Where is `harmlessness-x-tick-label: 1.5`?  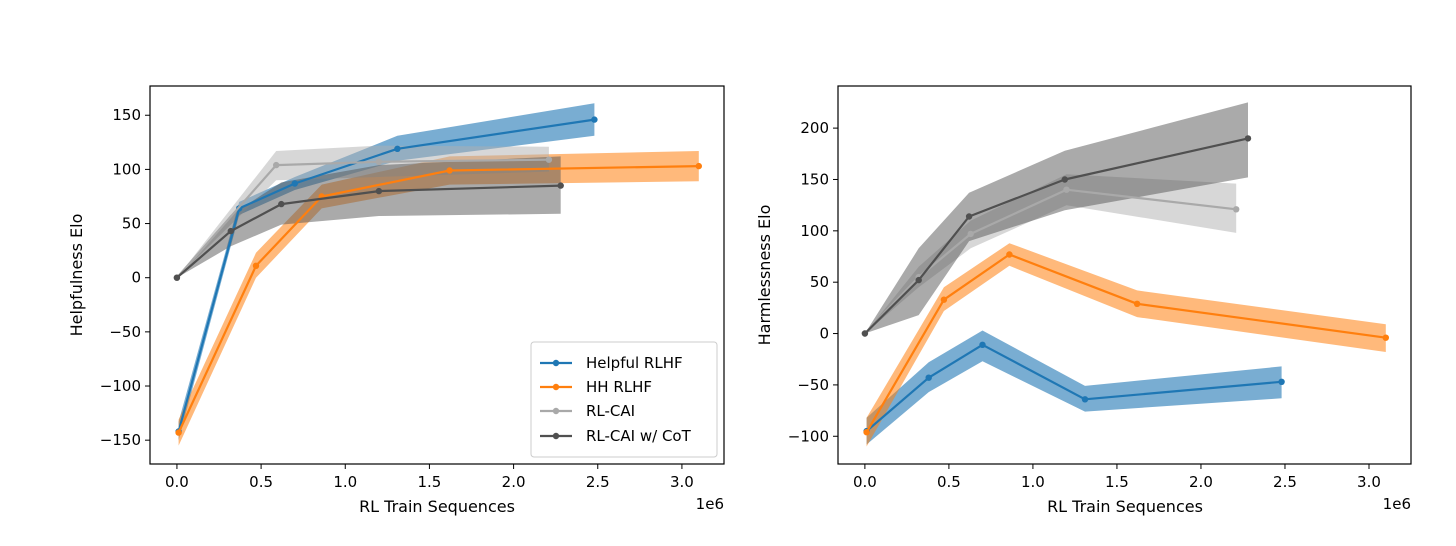
harmlessness-x-tick-label: 1.5 is located at coordinates (1117, 482).